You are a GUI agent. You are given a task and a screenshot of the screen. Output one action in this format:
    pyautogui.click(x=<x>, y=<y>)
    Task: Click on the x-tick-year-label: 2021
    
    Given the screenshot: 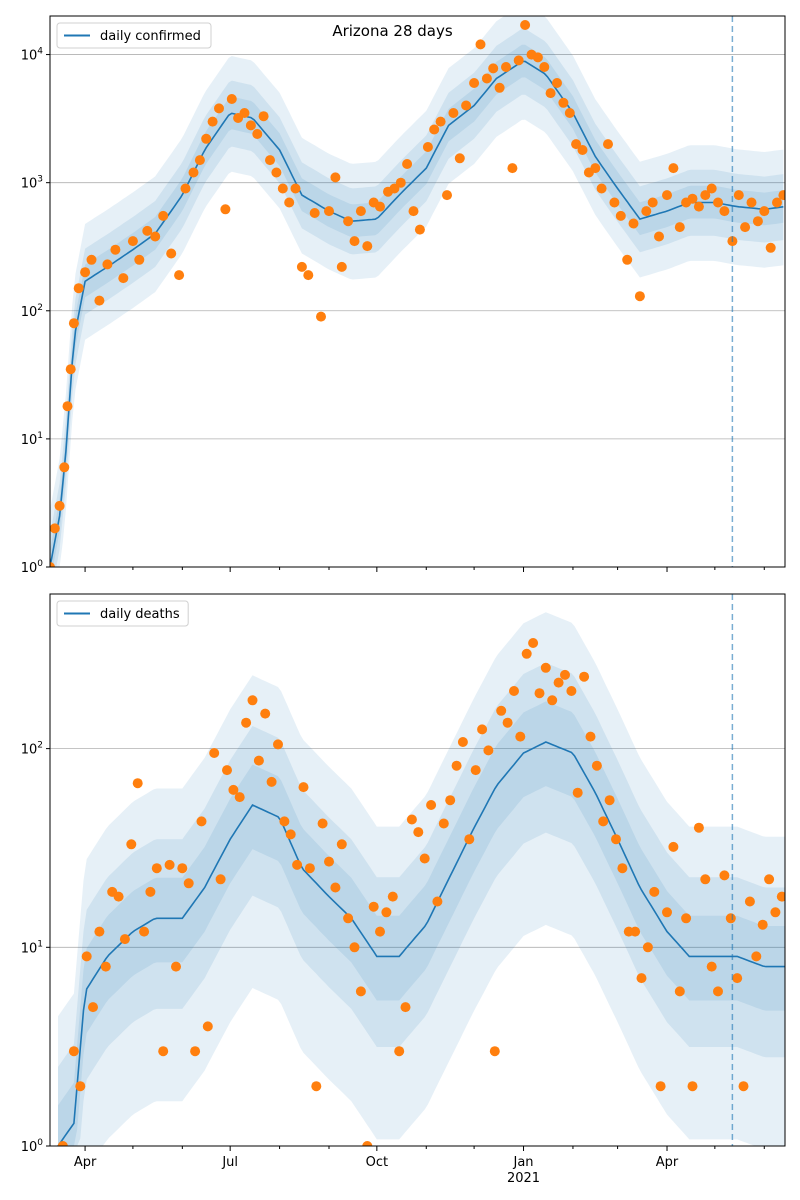 What is the action you would take?
    pyautogui.click(x=523, y=1178)
    